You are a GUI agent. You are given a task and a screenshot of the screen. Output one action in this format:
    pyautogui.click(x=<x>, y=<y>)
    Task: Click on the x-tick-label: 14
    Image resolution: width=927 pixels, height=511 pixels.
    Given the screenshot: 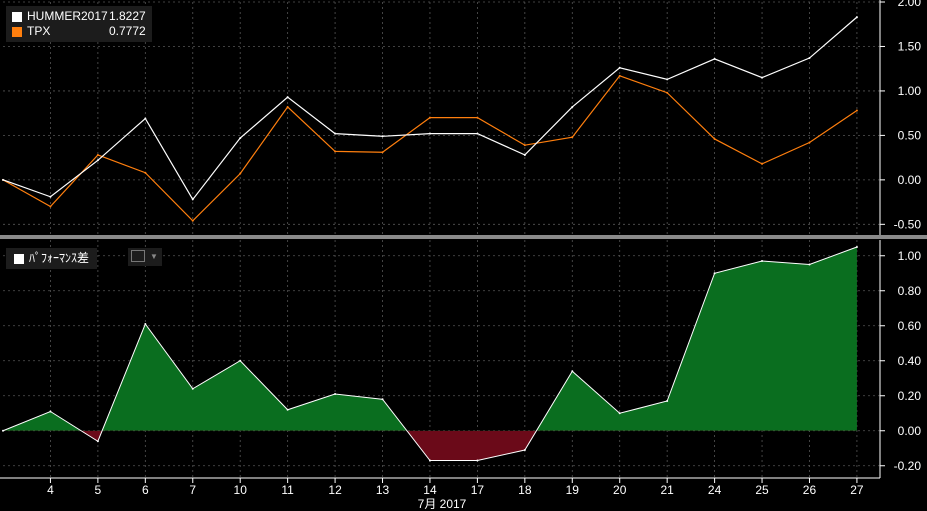 What is the action you would take?
    pyautogui.click(x=430, y=490)
    